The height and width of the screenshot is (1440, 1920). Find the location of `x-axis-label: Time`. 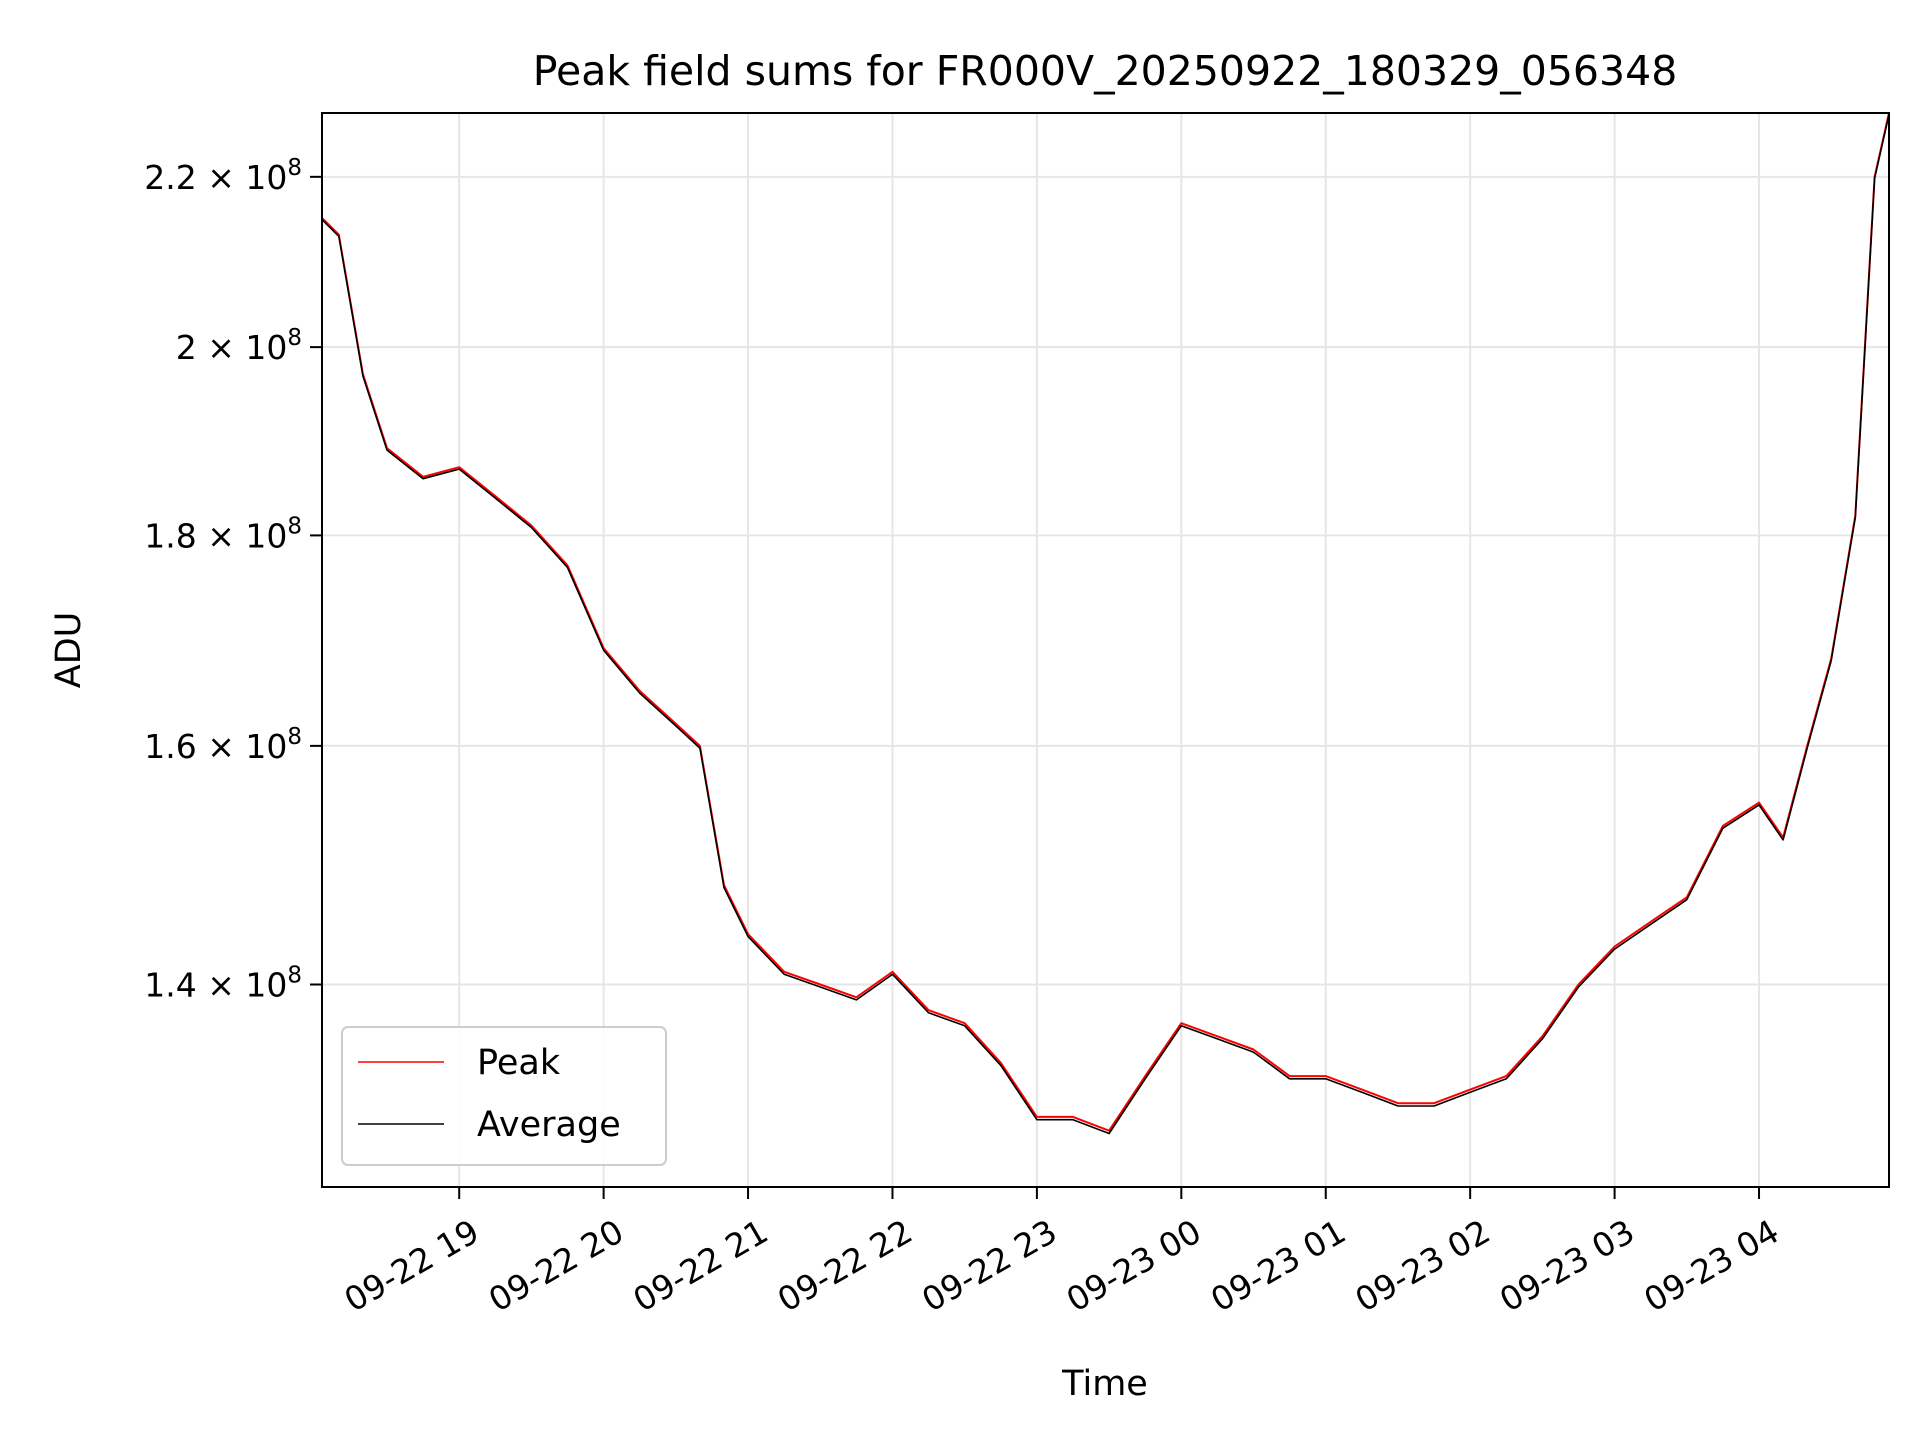

x-axis-label: Time is located at coordinates (1104, 1384).